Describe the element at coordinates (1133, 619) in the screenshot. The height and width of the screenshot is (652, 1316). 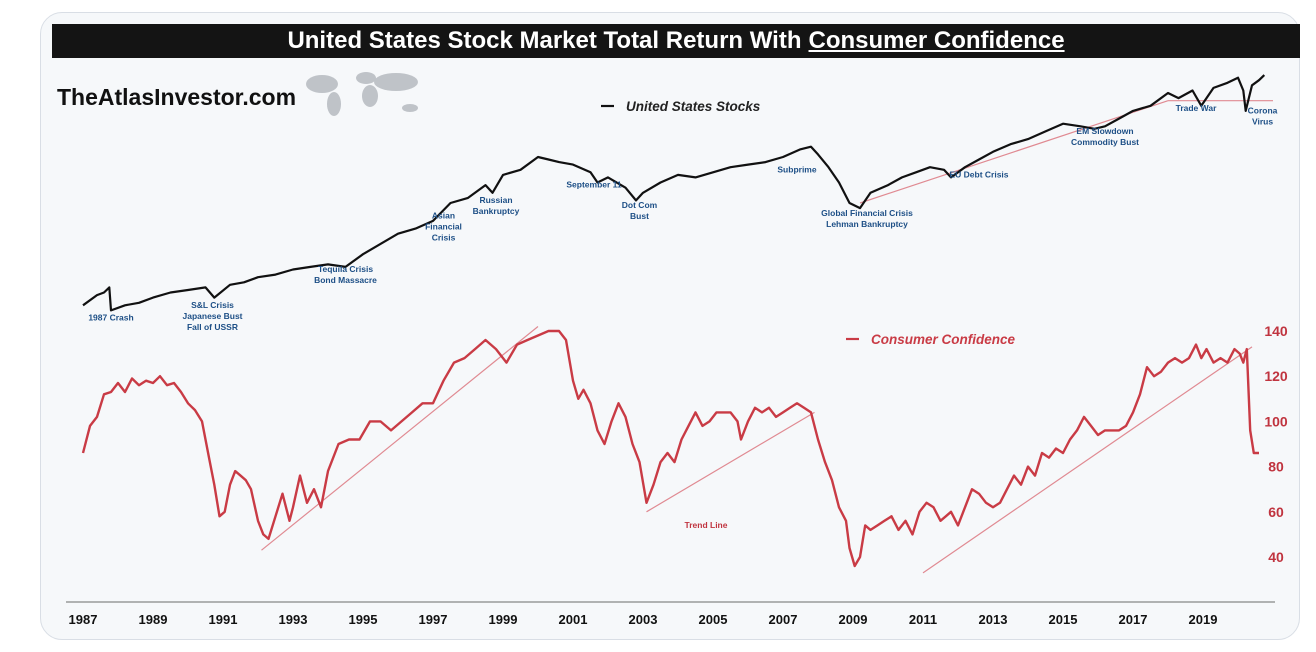
I see `x-tick-label: 2017` at that location.